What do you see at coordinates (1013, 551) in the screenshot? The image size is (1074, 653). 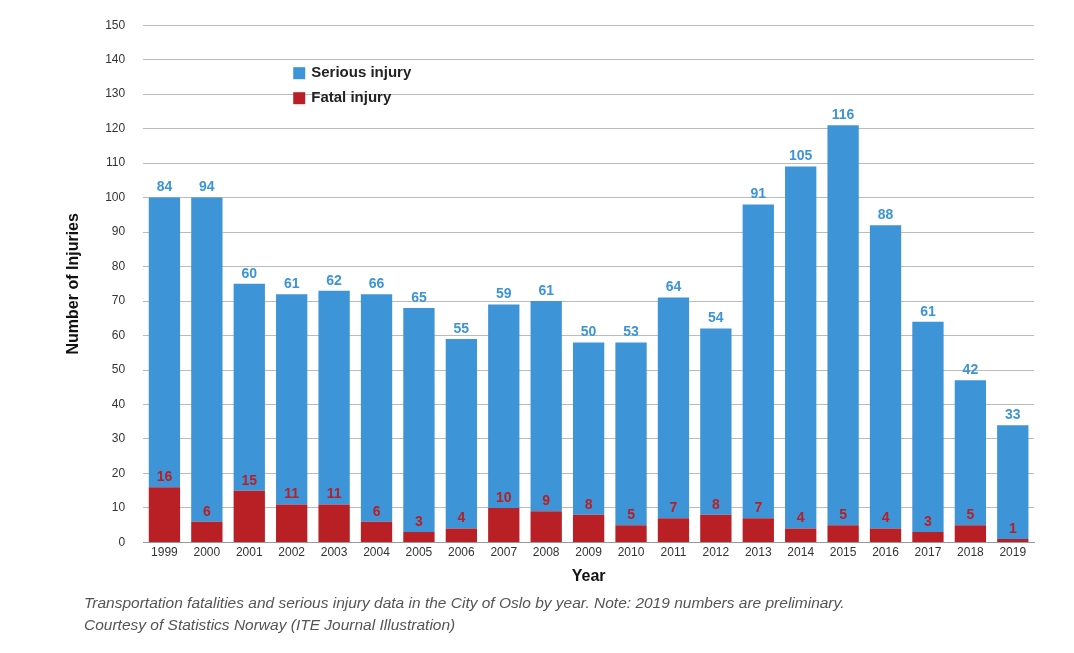 I see `x-tick-label: 2019` at bounding box center [1013, 551].